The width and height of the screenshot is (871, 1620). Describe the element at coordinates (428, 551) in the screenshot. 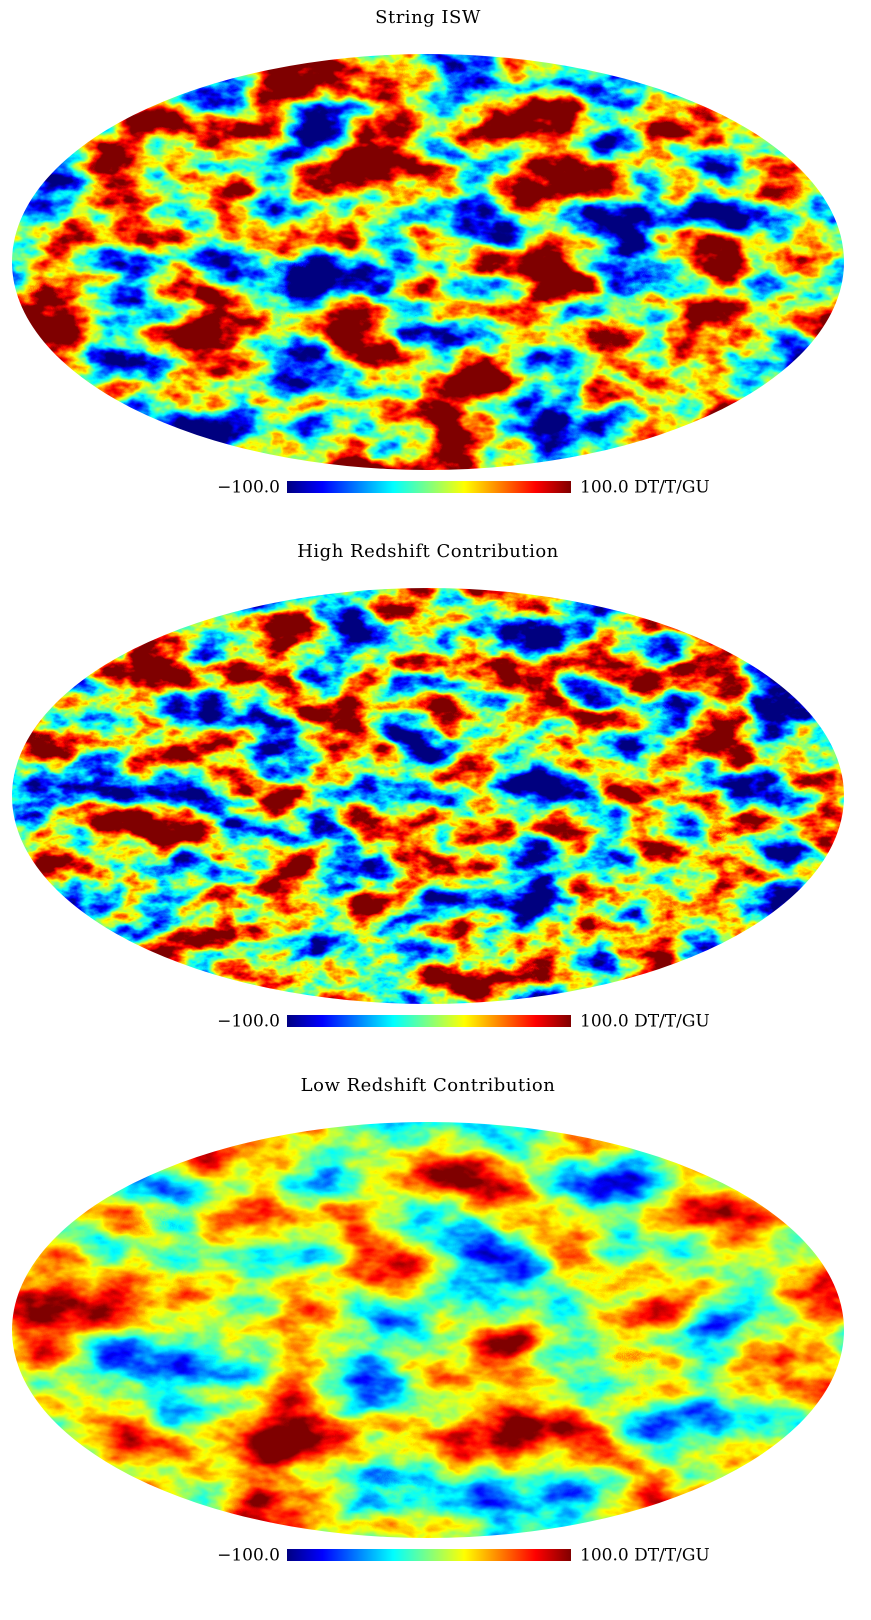

I see `panel-title: High Redshift Contribution` at that location.